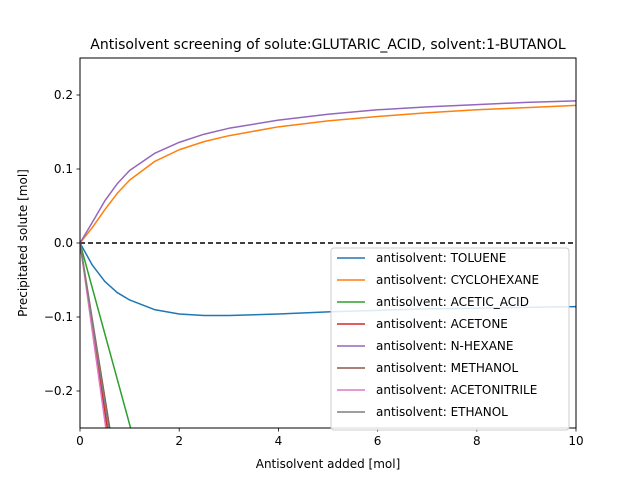 The height and width of the screenshot is (480, 640). Describe the element at coordinates (442, 412) in the screenshot. I see `legend-label: antisolvent: ETHANOL` at that location.